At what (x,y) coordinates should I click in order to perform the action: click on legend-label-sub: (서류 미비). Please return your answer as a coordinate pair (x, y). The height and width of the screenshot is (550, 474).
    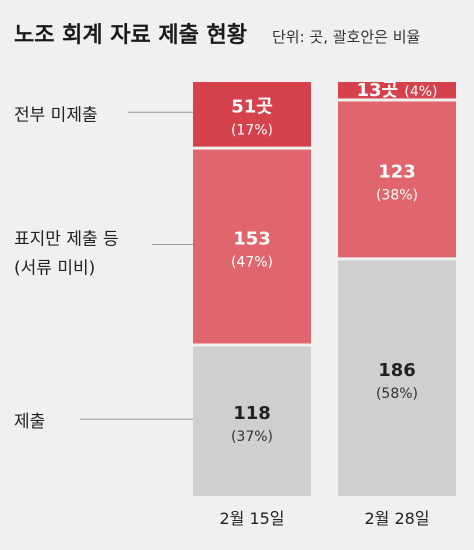
    Looking at the image, I should click on (54, 269).